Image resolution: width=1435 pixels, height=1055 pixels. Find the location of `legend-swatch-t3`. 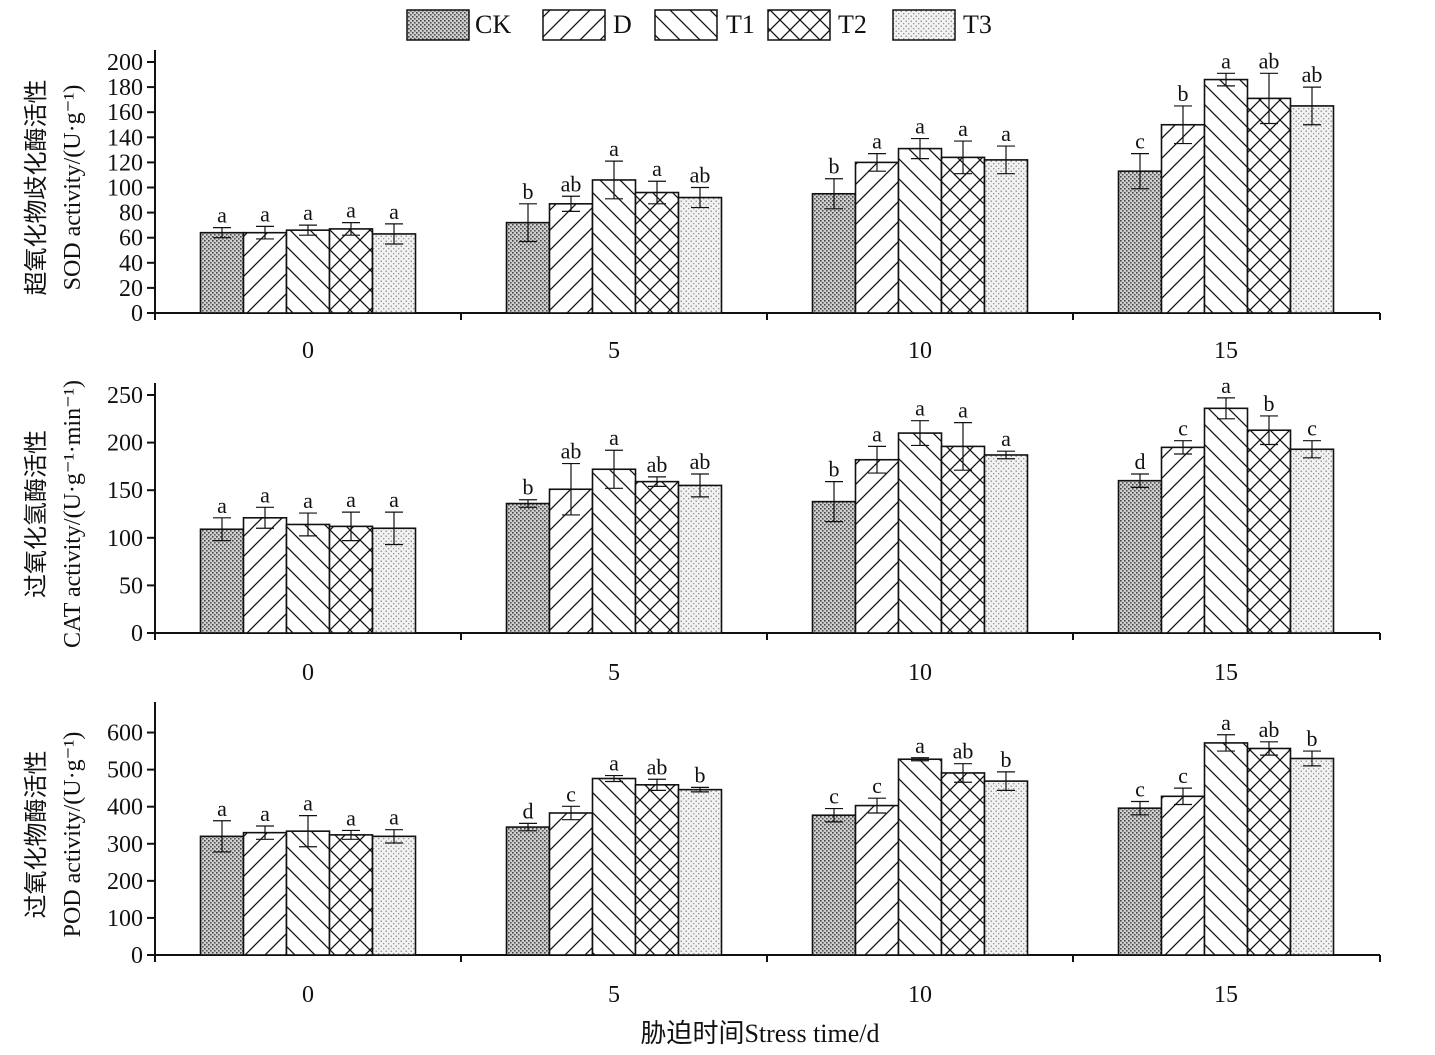

legend-swatch-t3 is located at coordinates (924, 25).